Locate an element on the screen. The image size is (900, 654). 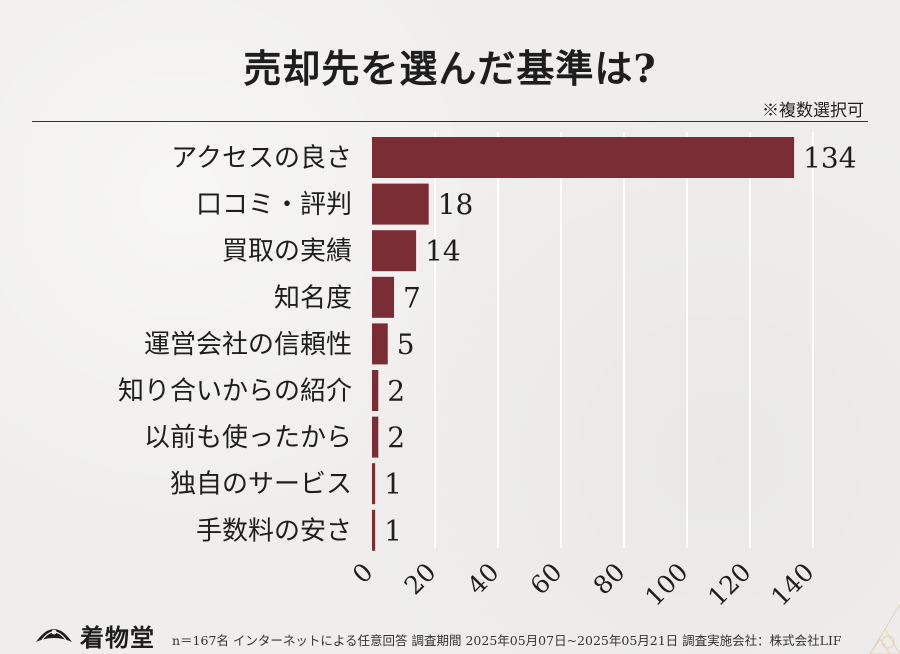
category-label: 独自のサービス is located at coordinates (261, 485).